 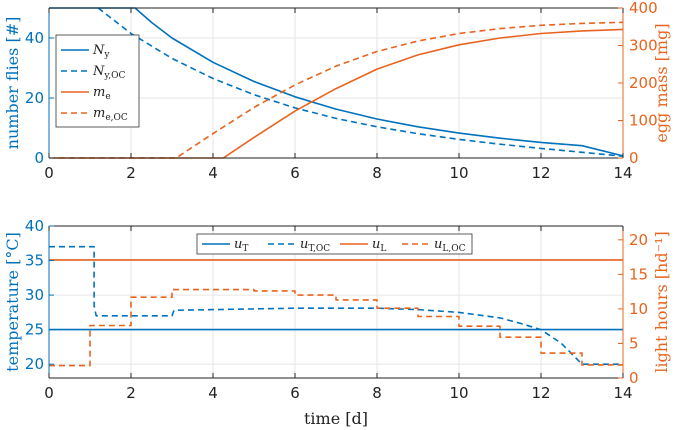 I want to click on legend-label: me,OC, so click(x=110, y=114).